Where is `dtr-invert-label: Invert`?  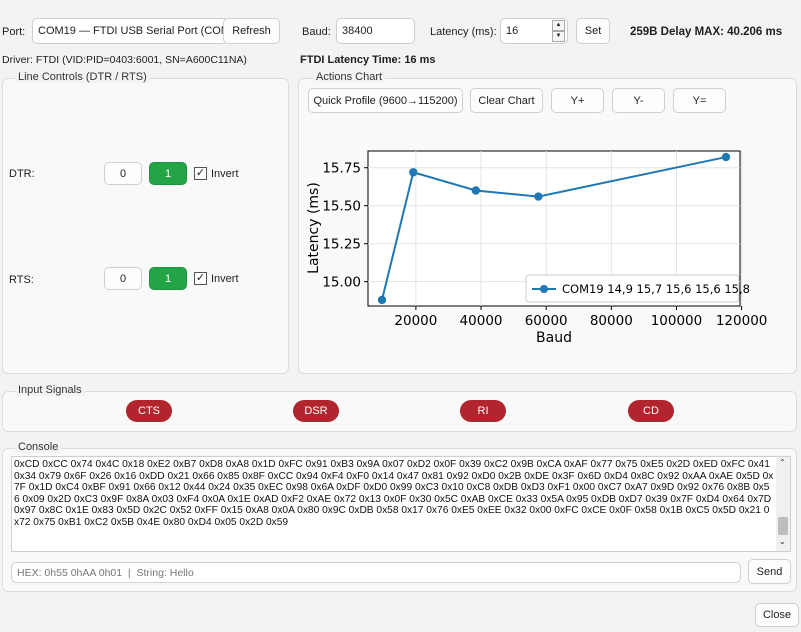
dtr-invert-label: Invert is located at coordinates (225, 174).